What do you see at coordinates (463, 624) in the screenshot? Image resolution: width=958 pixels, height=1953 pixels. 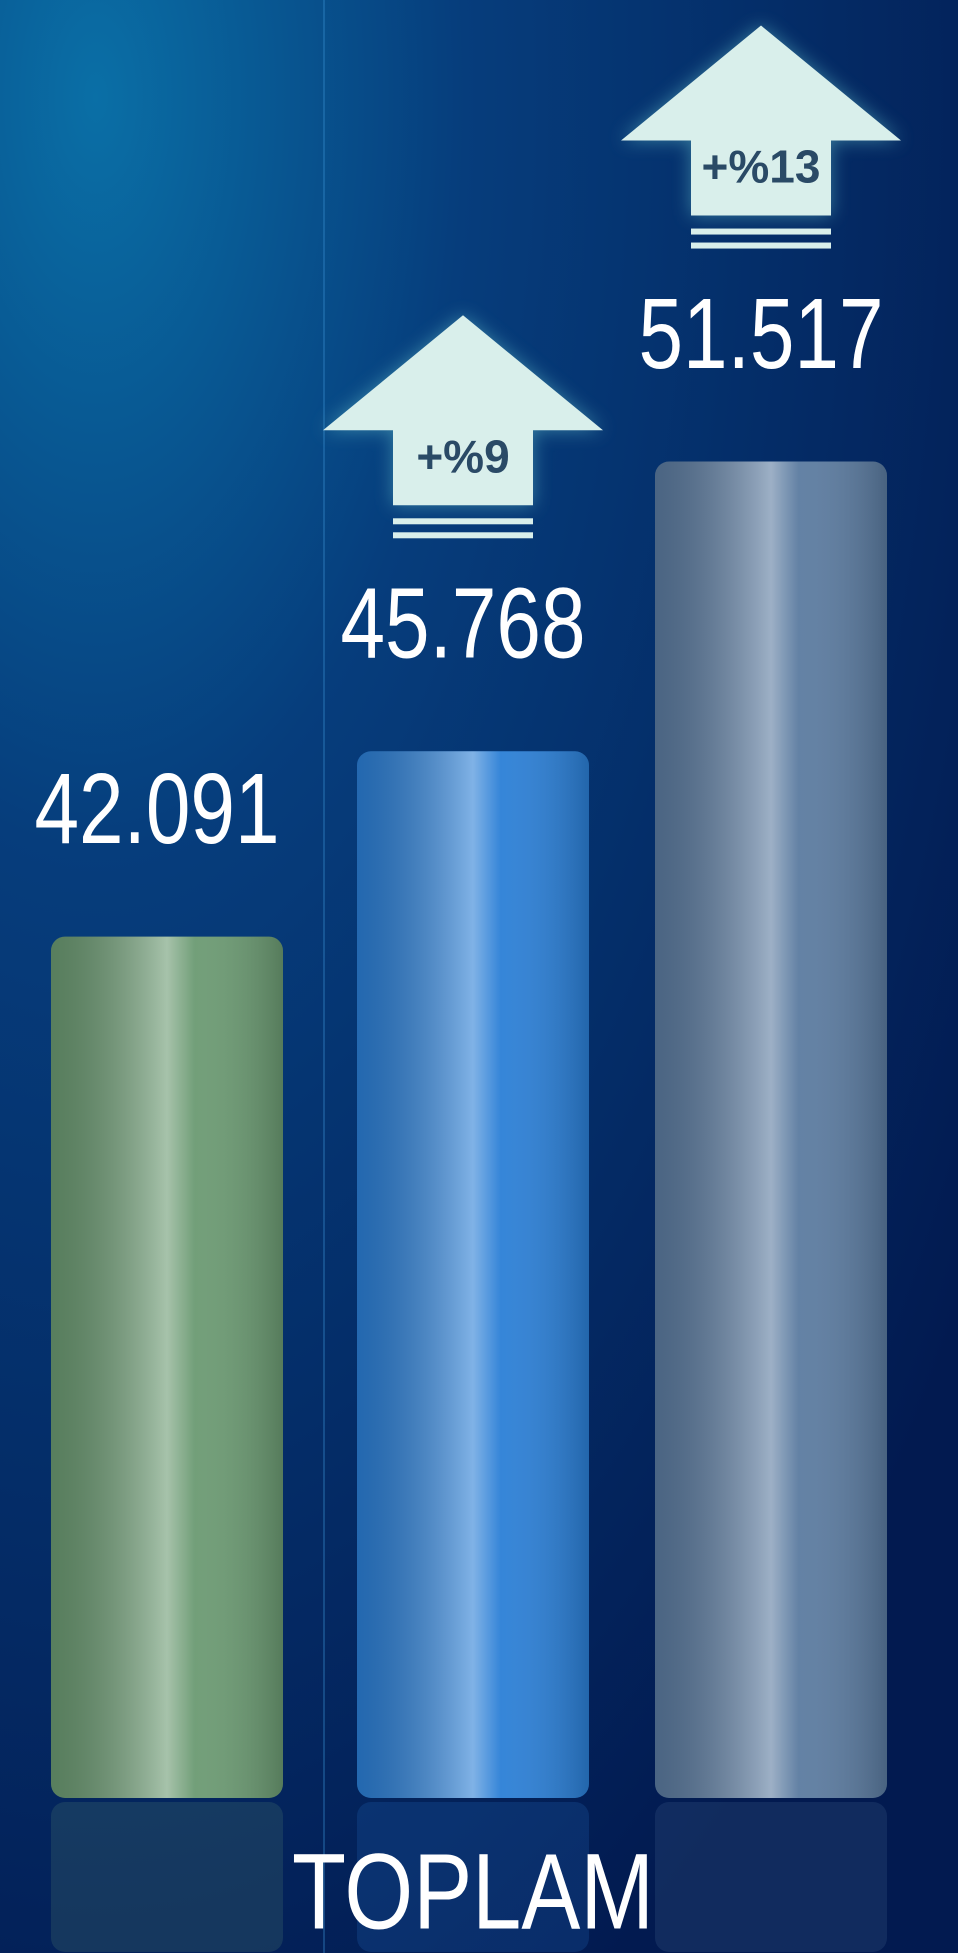 I see `value-label: 45.768` at bounding box center [463, 624].